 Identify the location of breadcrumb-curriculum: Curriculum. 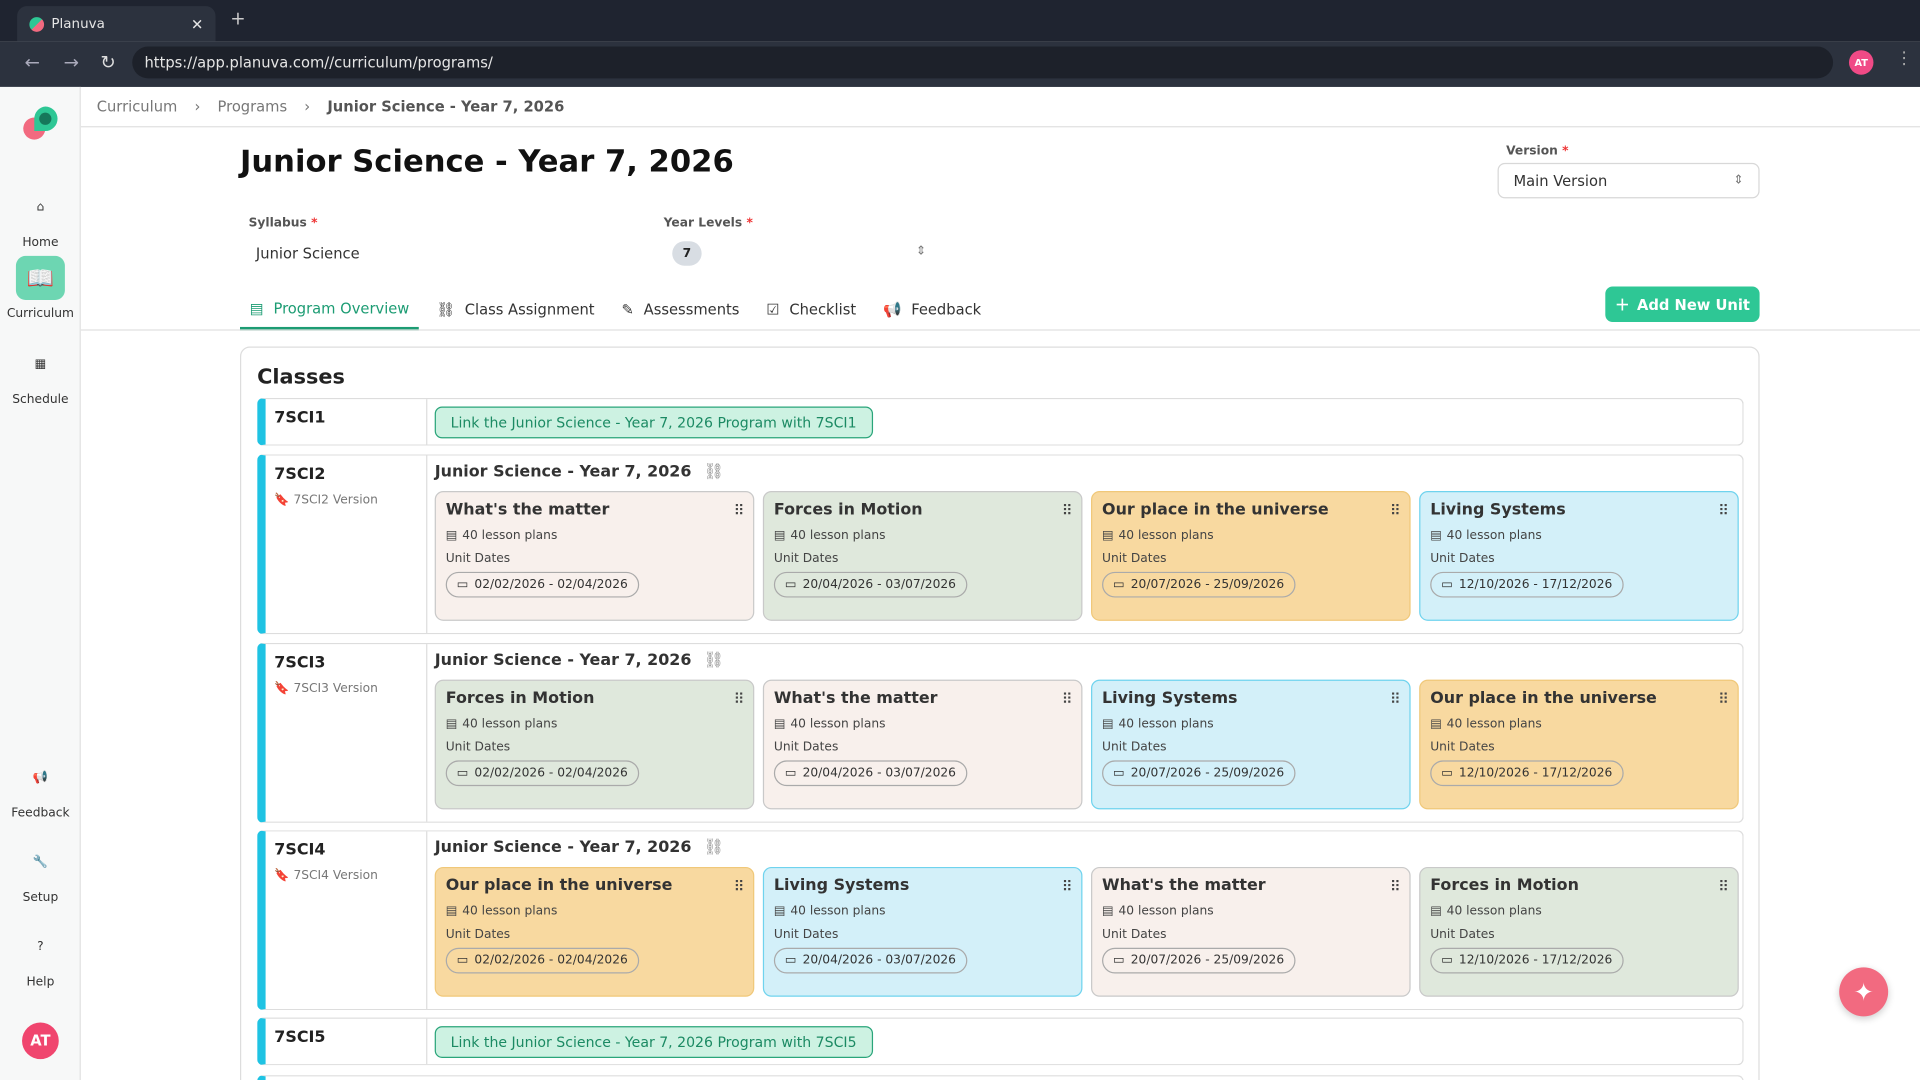
(137, 106).